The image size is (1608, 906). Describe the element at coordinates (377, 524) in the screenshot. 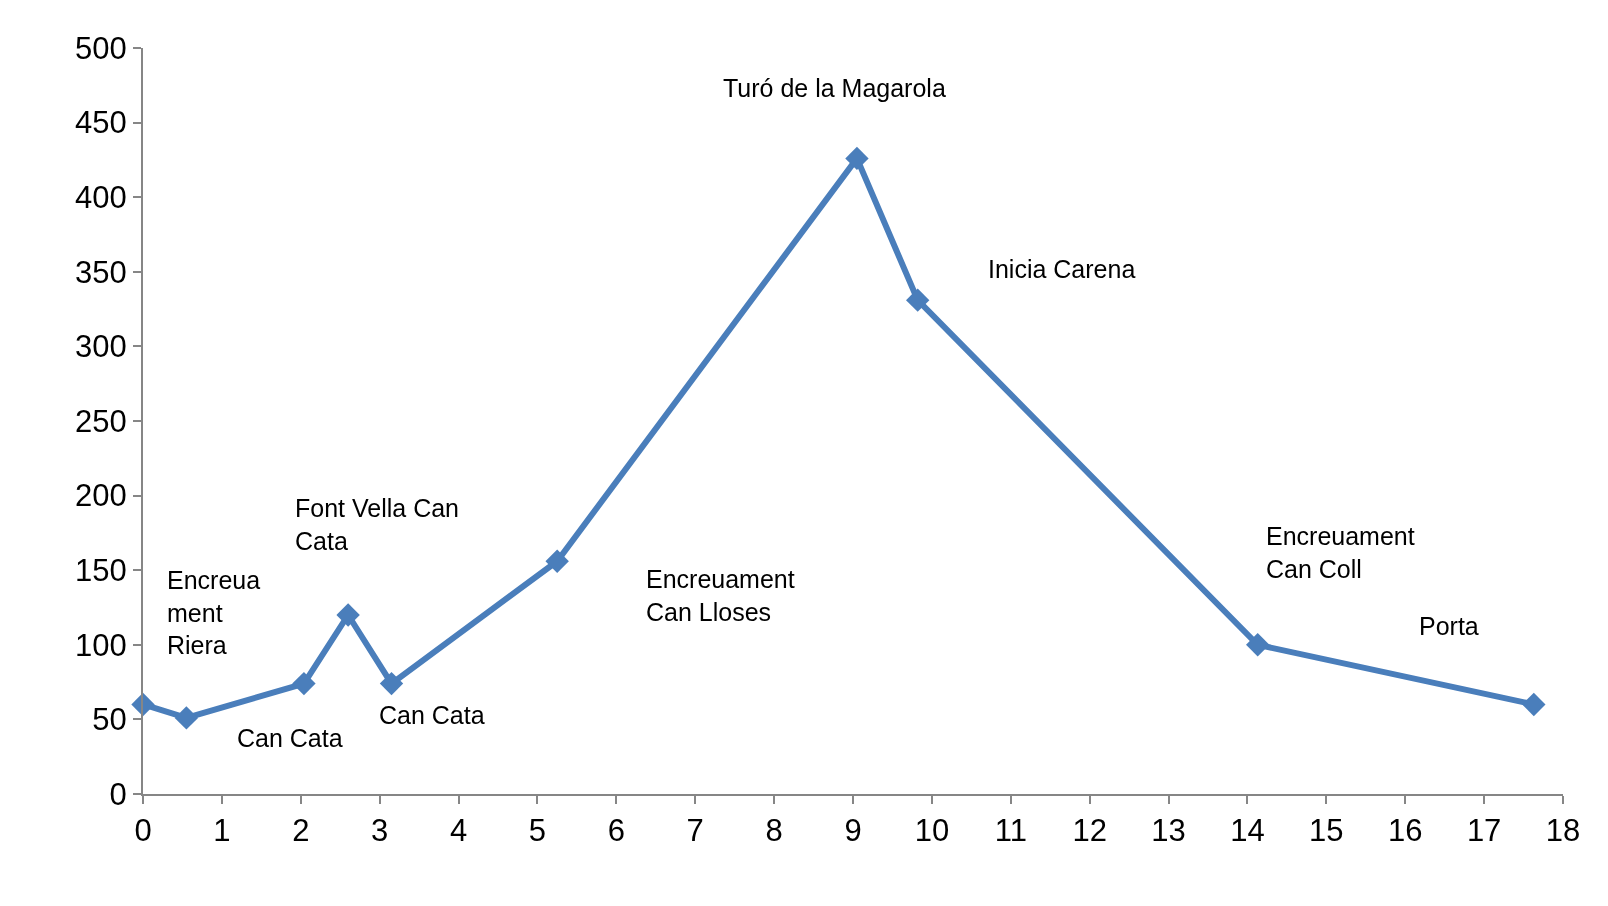

I see `annotation: Font Vella Can Cata` at that location.